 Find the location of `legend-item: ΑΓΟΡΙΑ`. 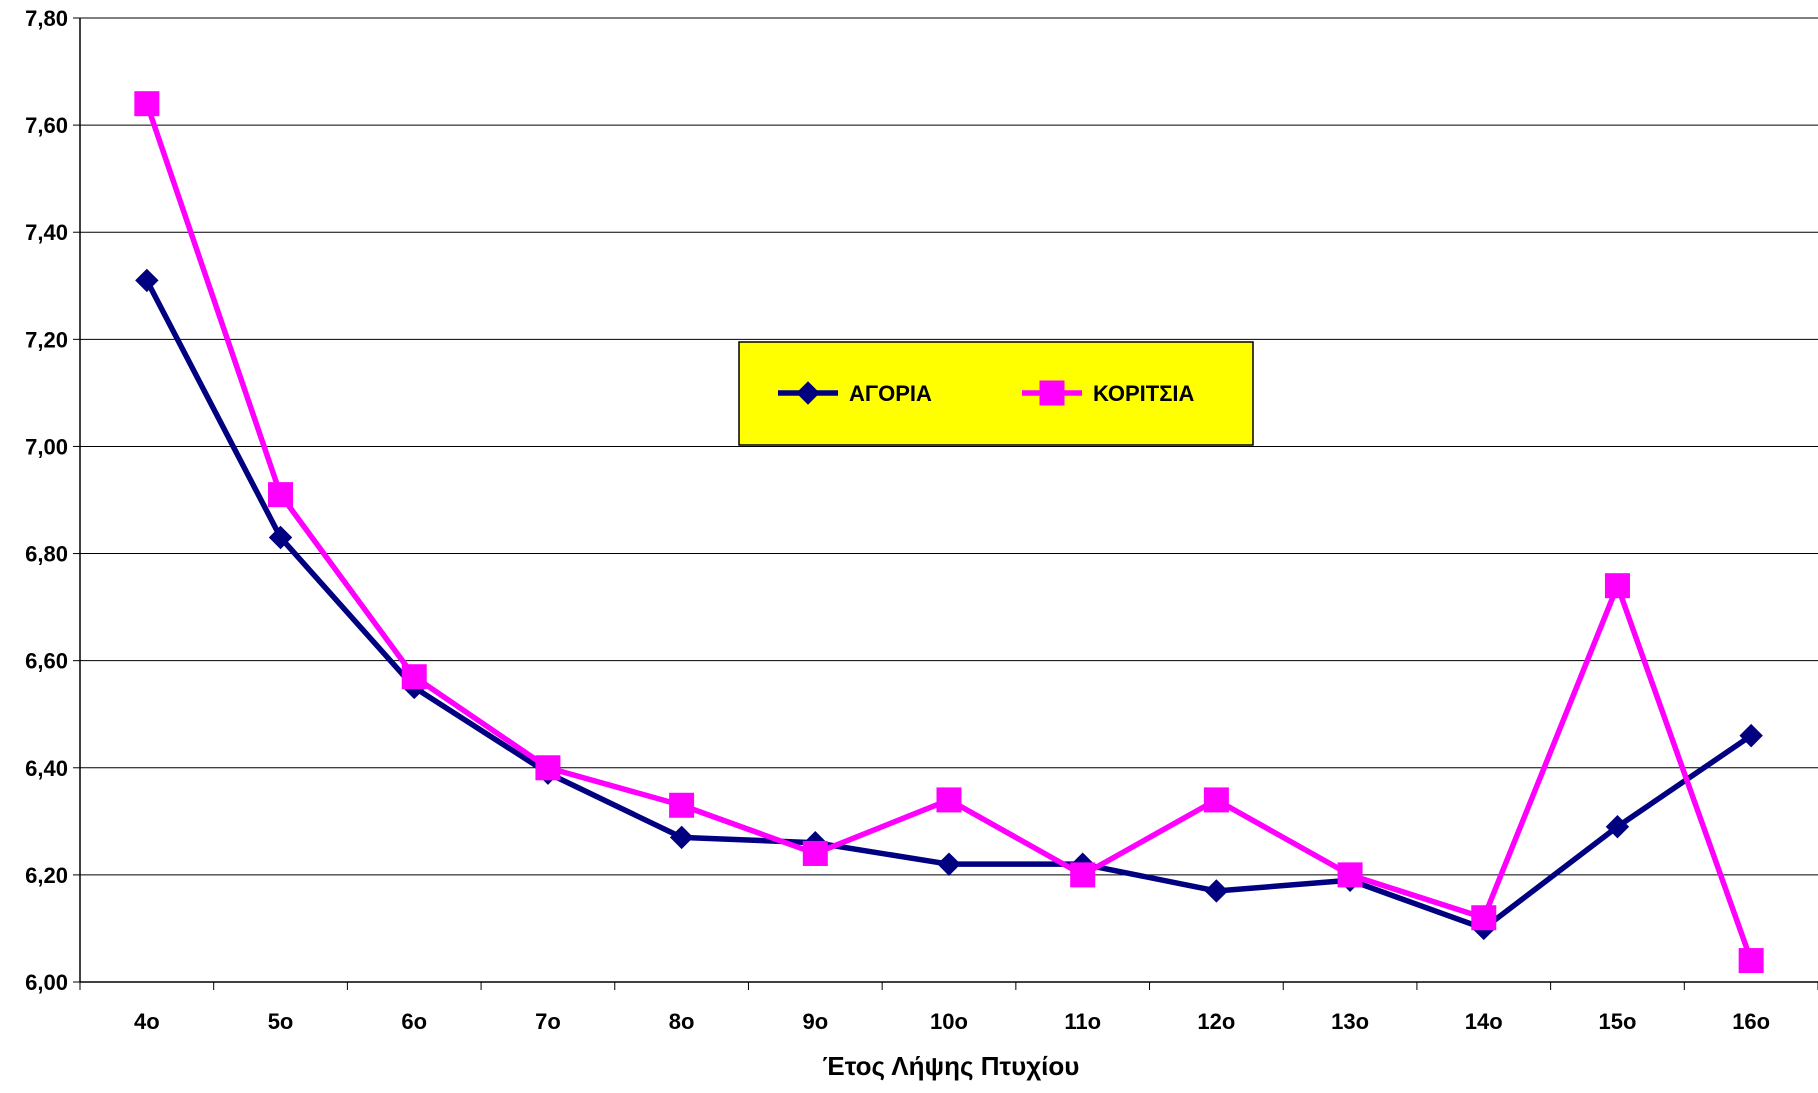

legend-item: ΑΓΟΡΙΑ is located at coordinates (855, 393).